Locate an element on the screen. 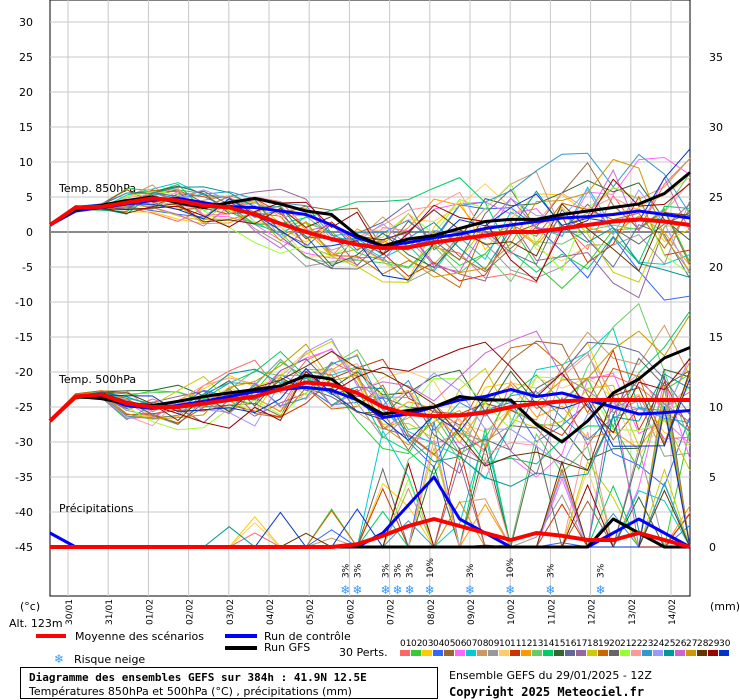  date-tick-label: 01/02 is located at coordinates (150, 612).